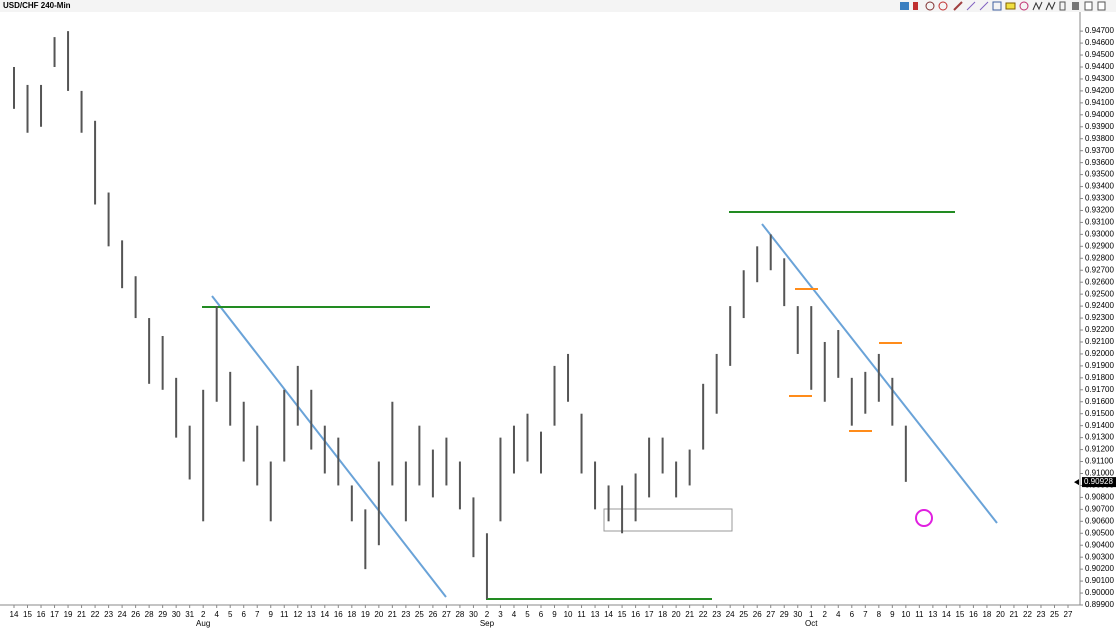 The height and width of the screenshot is (628, 1116). Describe the element at coordinates (351, 614) in the screenshot. I see `x-tick-label: 18` at that location.